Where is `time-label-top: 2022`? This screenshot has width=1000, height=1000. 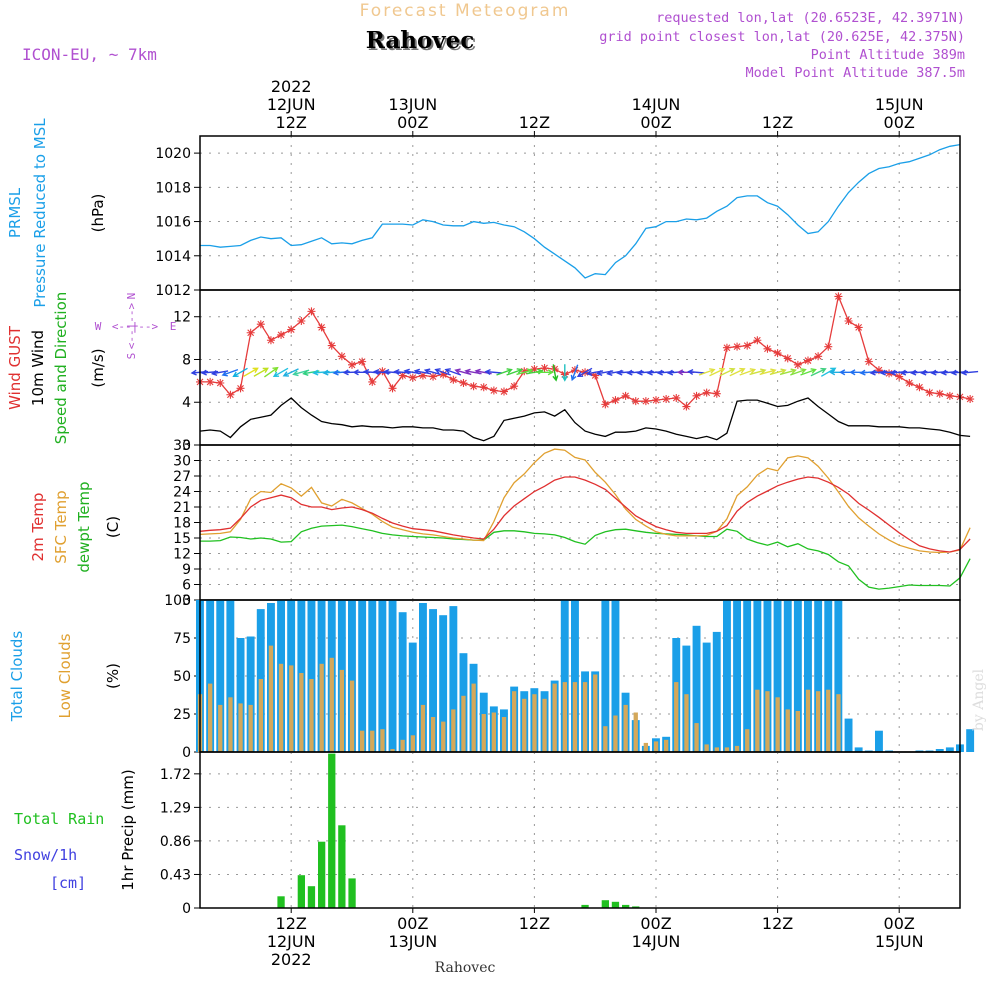 time-label-top: 2022 is located at coordinates (291, 86).